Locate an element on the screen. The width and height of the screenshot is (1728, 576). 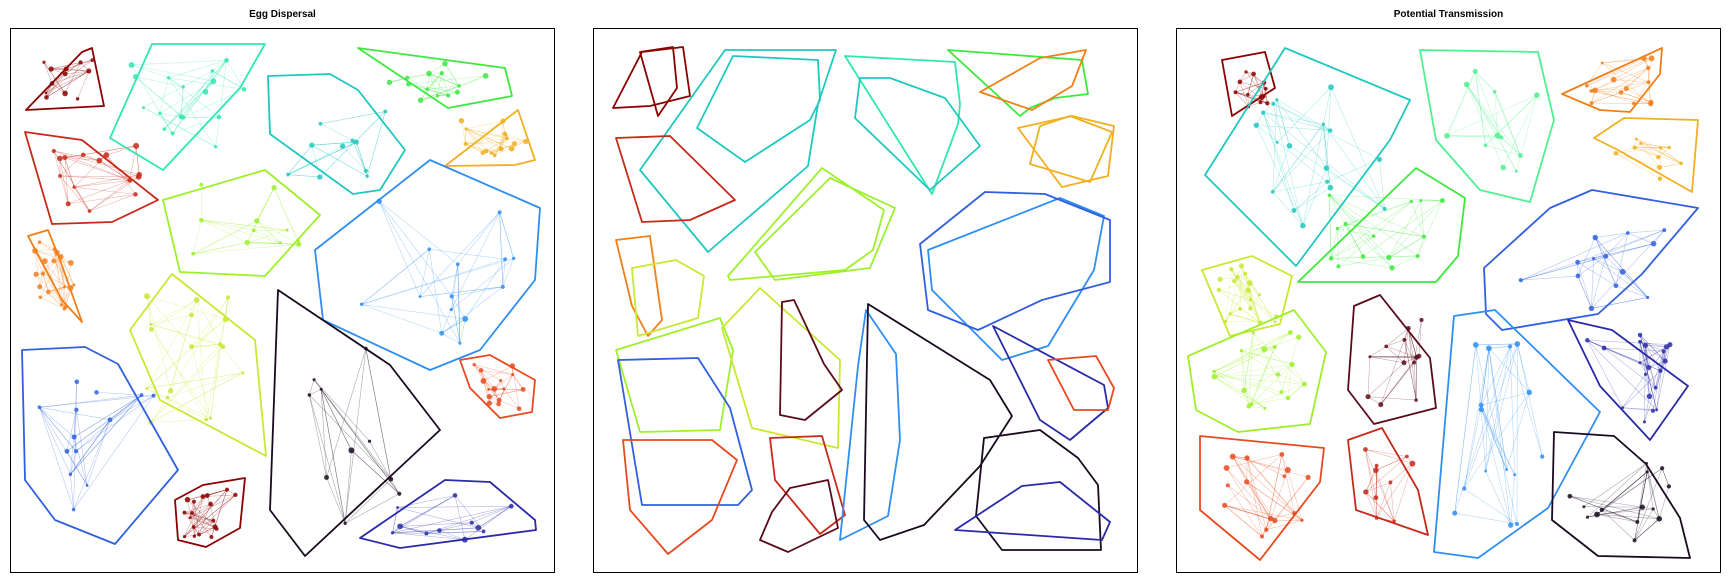
egg-cluster-13-hull is located at coordinates (497, 386).